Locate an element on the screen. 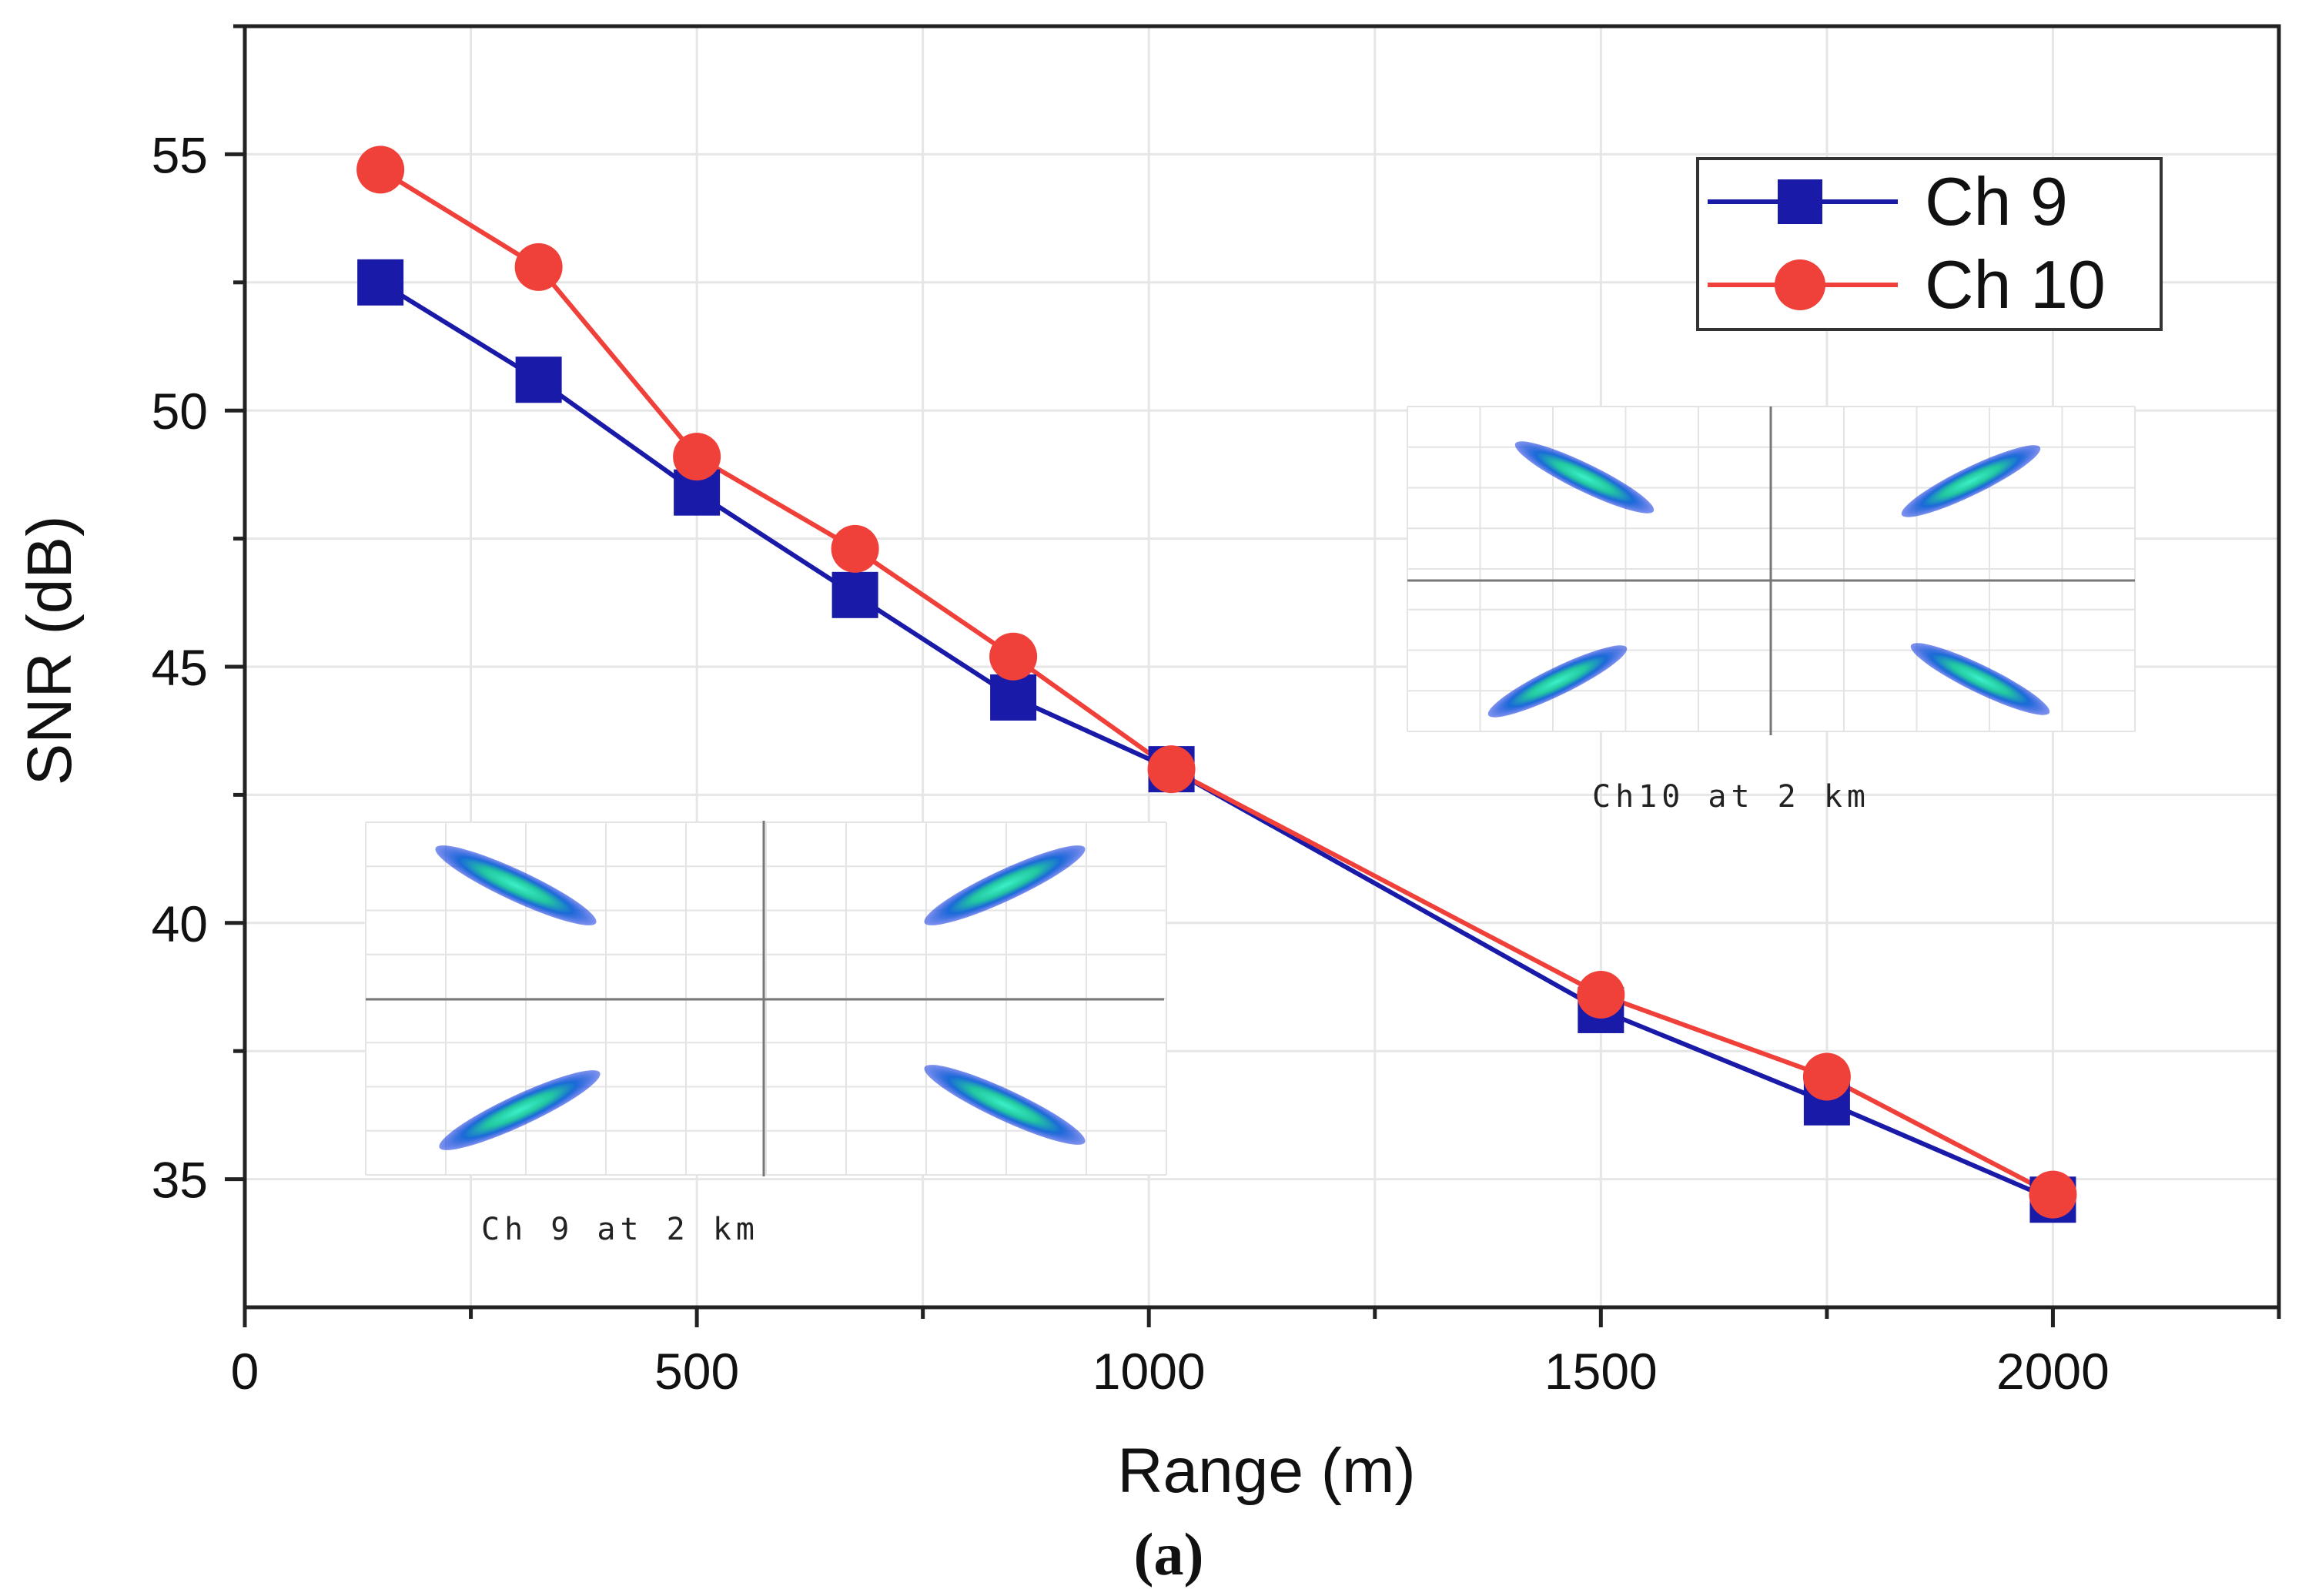  x-tick-label: 0 is located at coordinates (245, 1372).